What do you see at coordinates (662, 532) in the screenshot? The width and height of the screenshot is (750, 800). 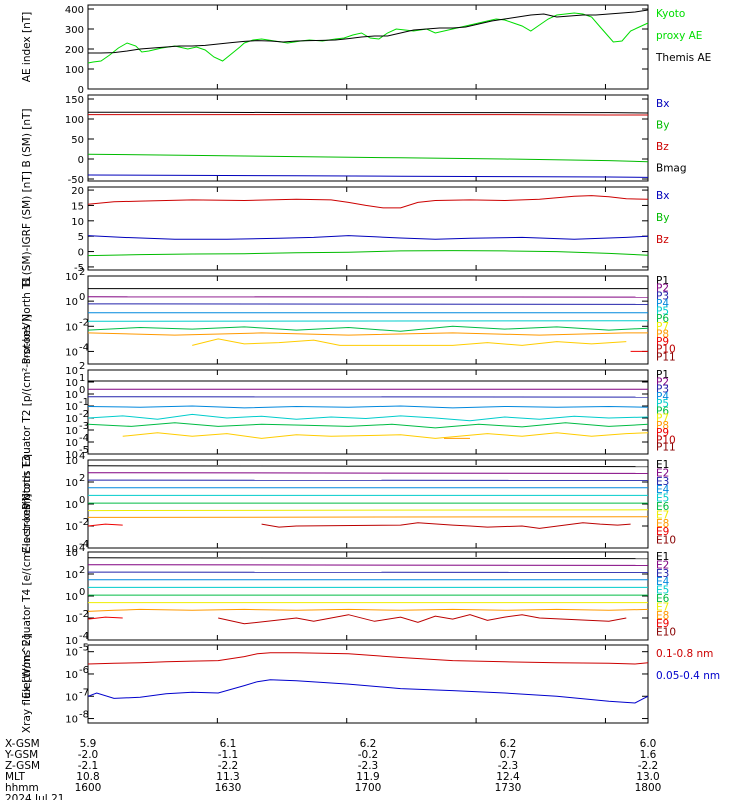 I see `legend-entry: E9` at bounding box center [662, 532].